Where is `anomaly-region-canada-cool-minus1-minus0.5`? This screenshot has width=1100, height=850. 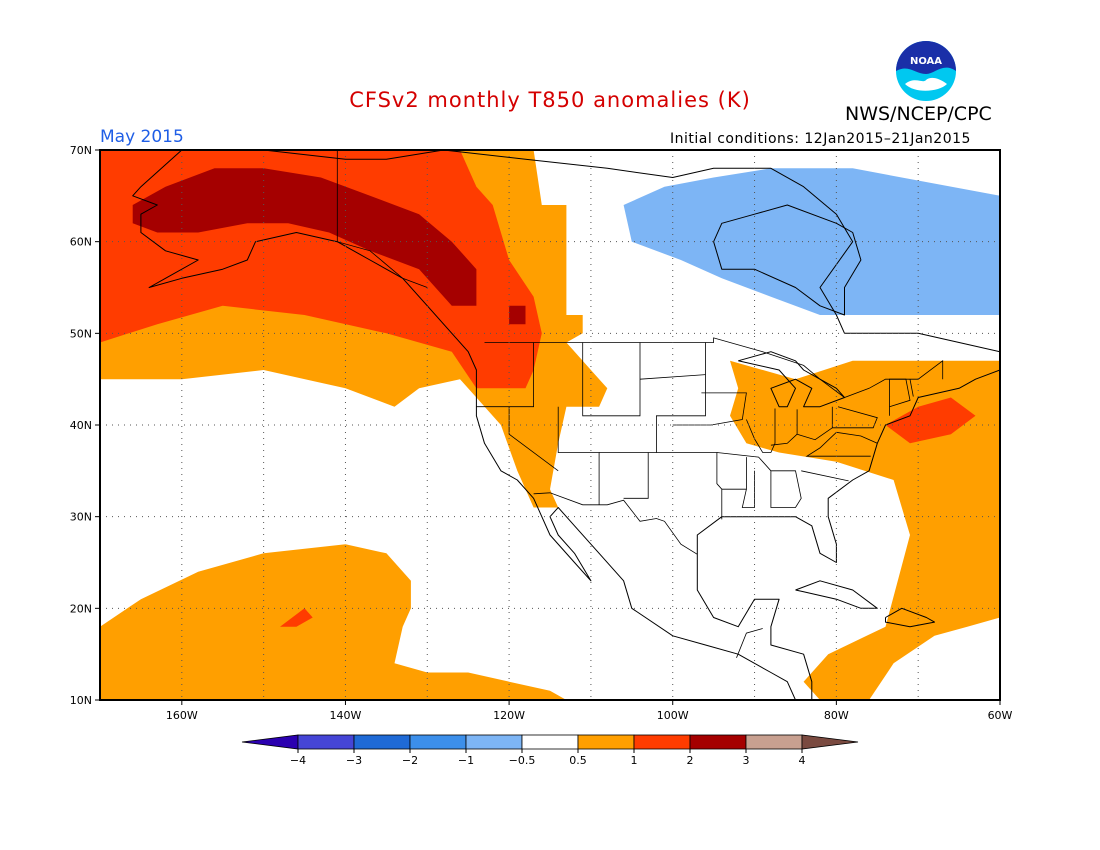
anomaly-region-canada-cool-minus1-minus0.5 is located at coordinates (811, 241).